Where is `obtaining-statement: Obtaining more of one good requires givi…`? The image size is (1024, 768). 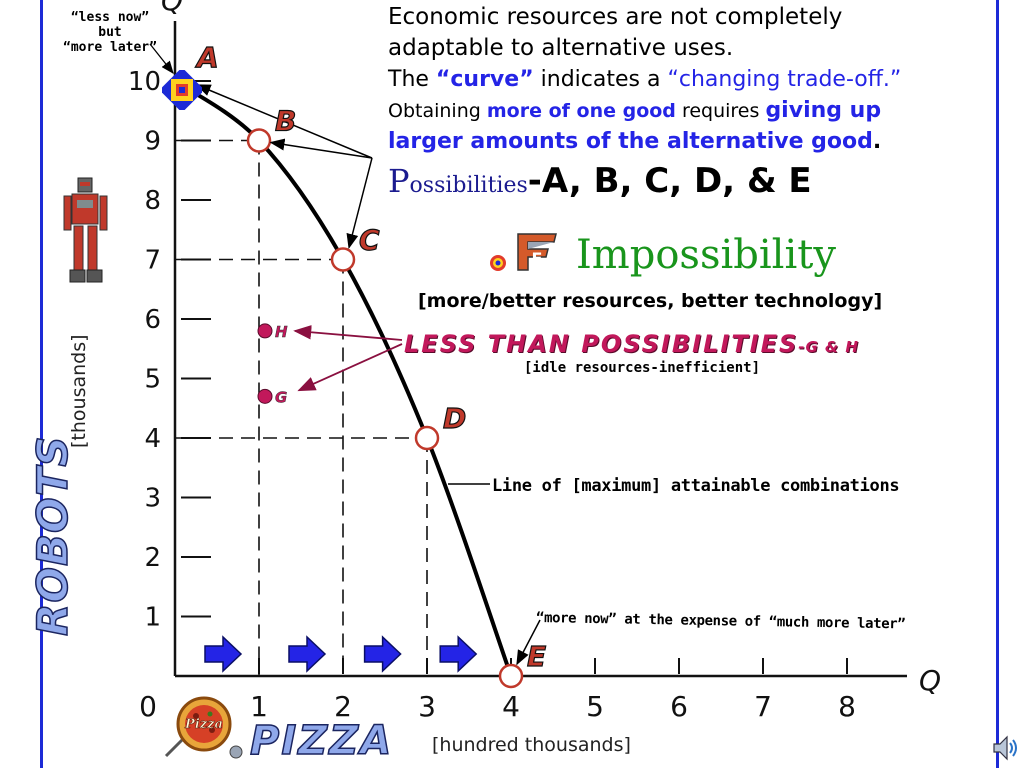 obtaining-statement: Obtaining more of one good requires givi… is located at coordinates (634, 111).